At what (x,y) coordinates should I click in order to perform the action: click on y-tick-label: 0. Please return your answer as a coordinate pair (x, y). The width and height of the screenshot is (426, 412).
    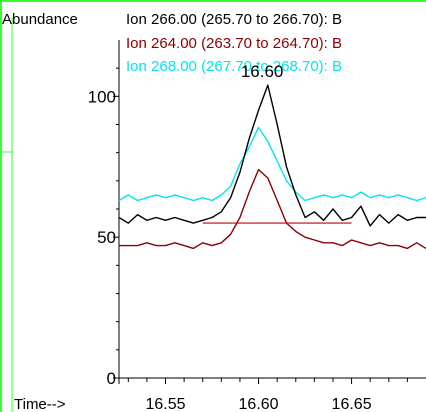
    Looking at the image, I should click on (111, 378).